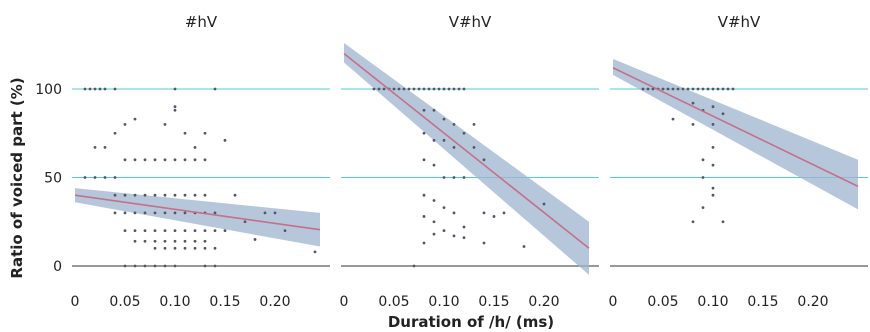 This screenshot has width=870, height=332. What do you see at coordinates (471, 322) in the screenshot?
I see `x-axis-title: Duration of /h/ (ms)` at bounding box center [471, 322].